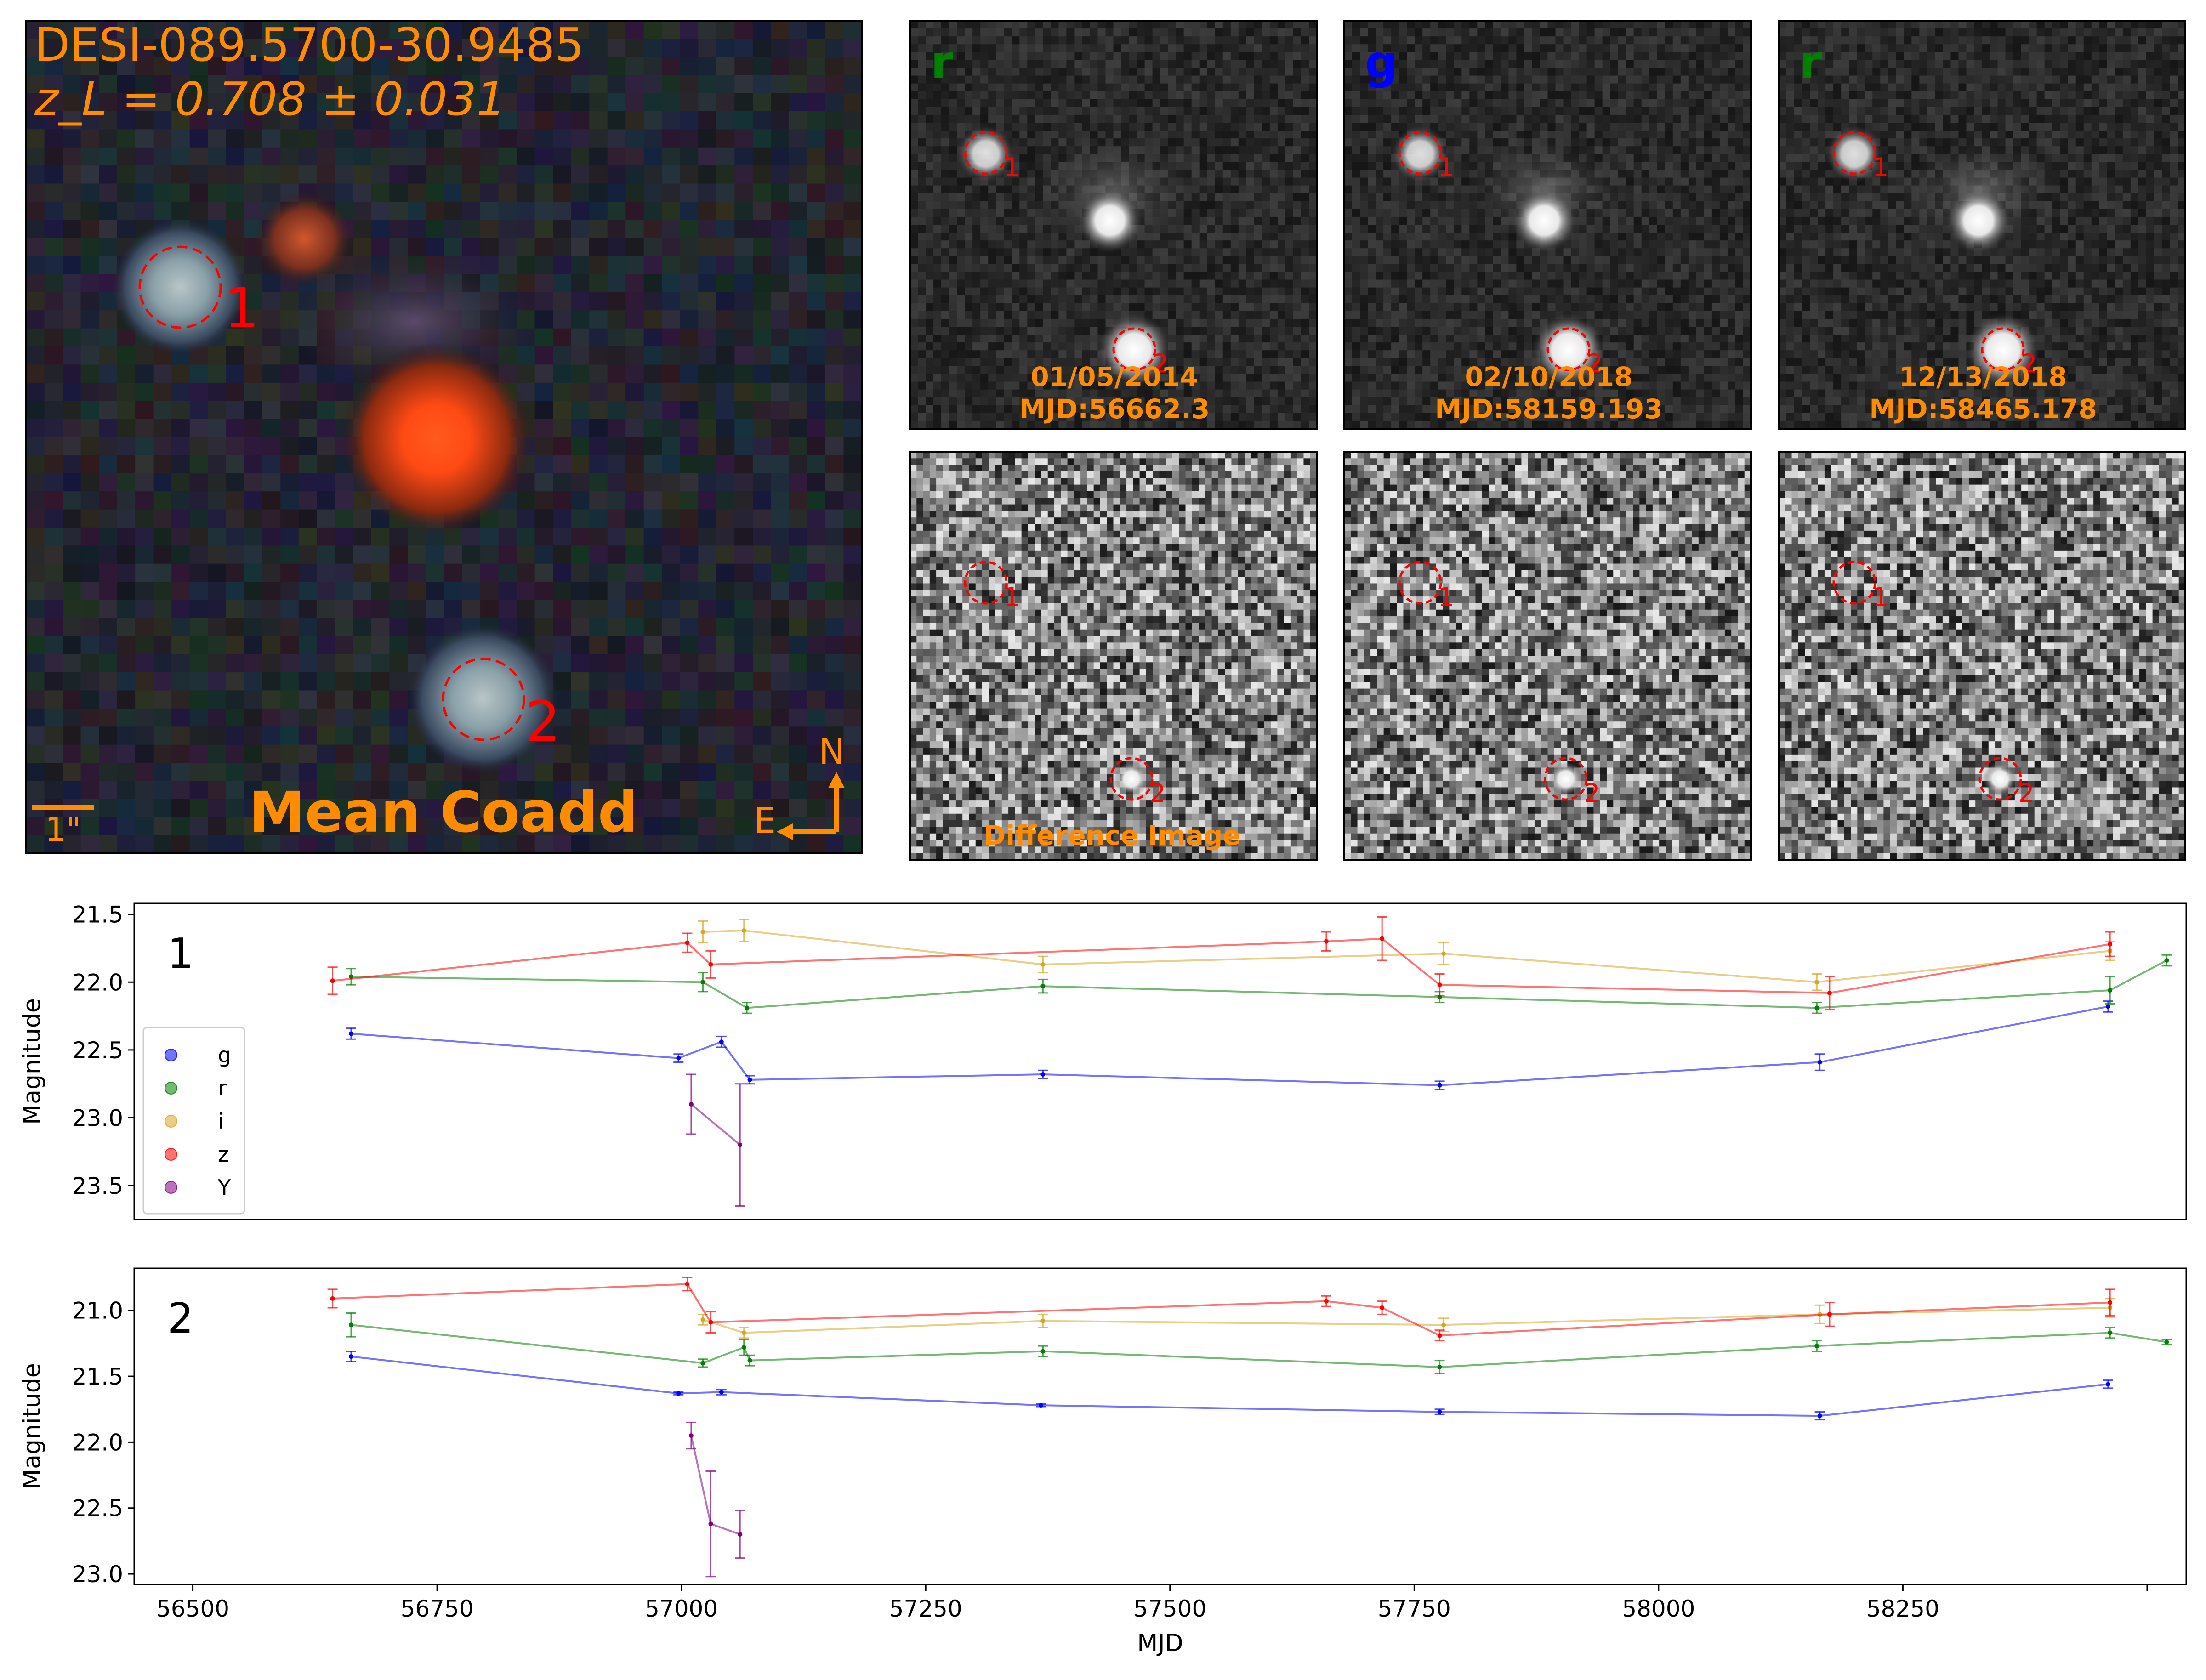 This screenshot has width=2206, height=1680. Describe the element at coordinates (1982, 656) in the screenshot. I see `difference-panel-3: 12` at that location.